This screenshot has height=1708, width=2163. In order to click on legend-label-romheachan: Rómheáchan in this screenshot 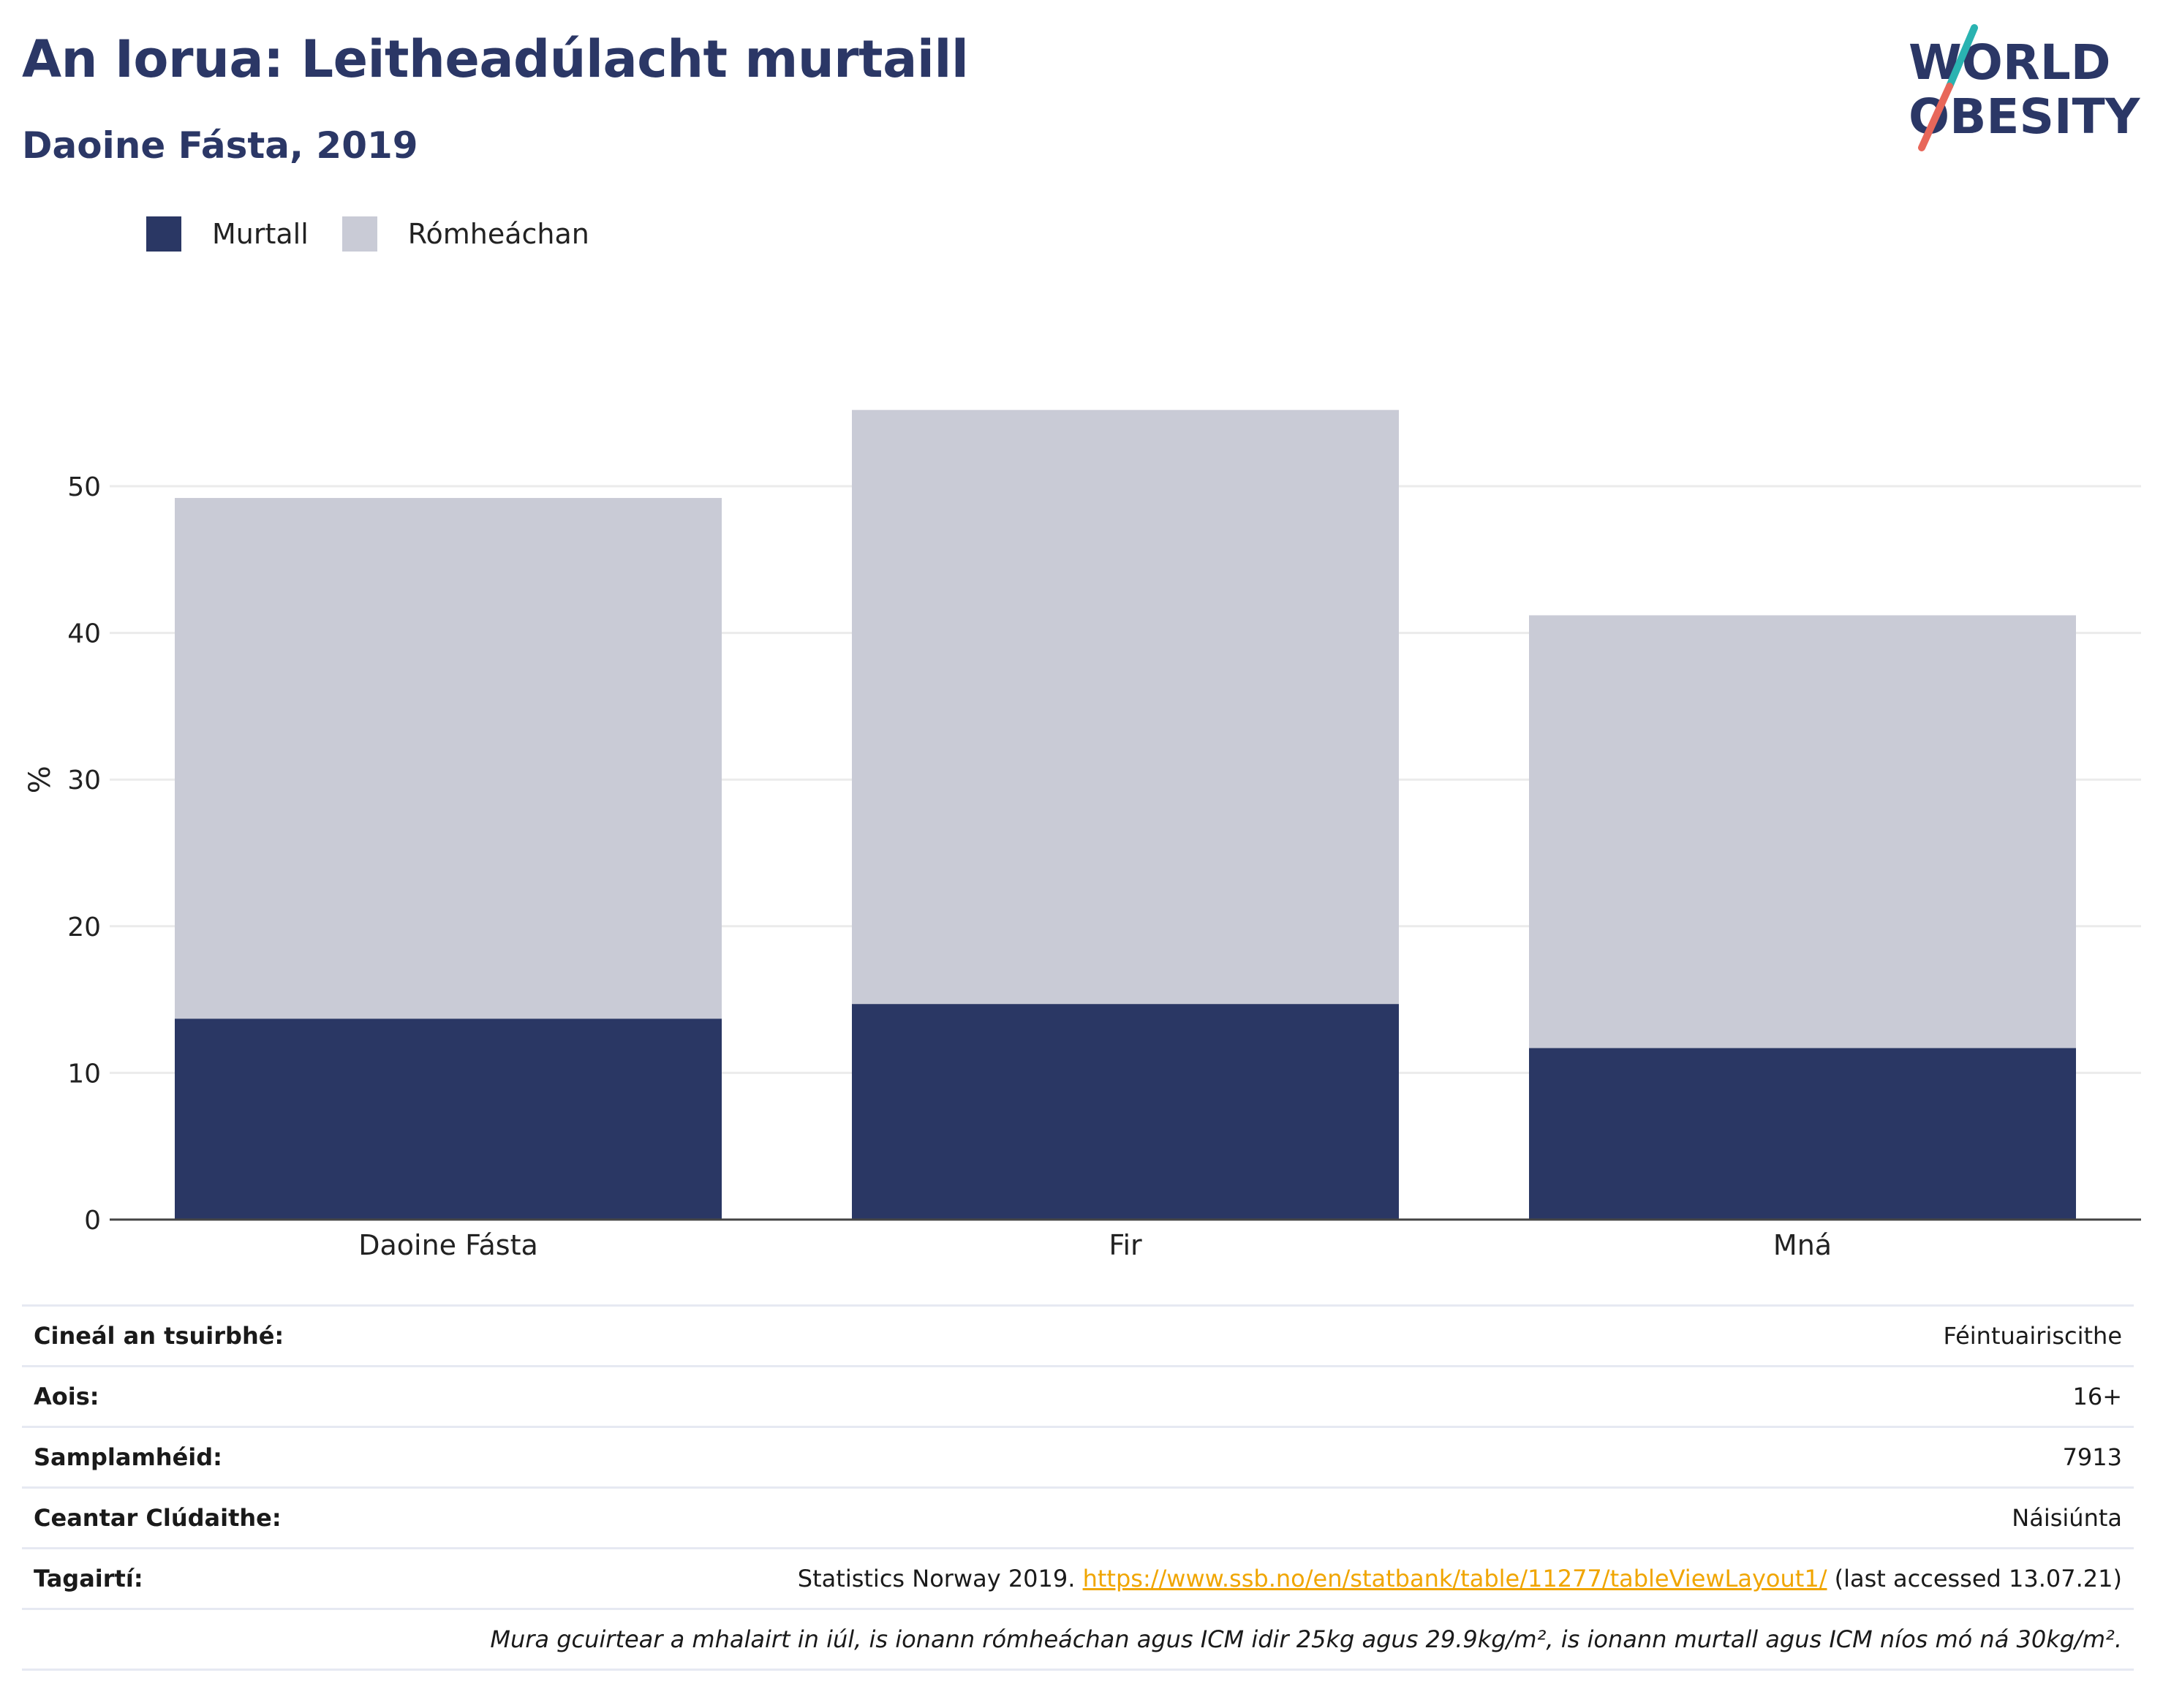, I will do `click(498, 234)`.